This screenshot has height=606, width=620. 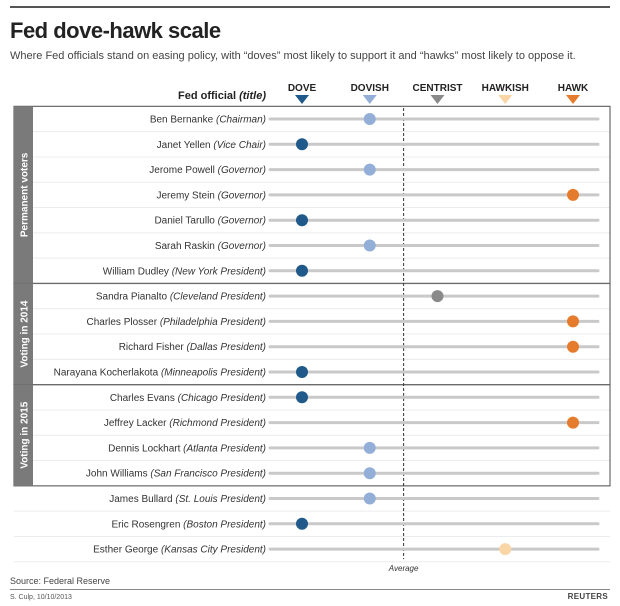 I want to click on official-name: John Williams, so click(x=118, y=474).